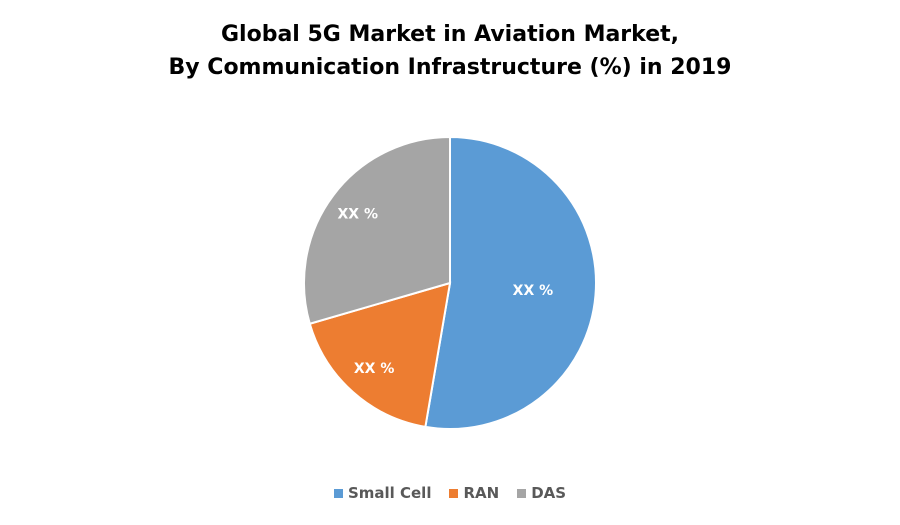 The image size is (900, 525). I want to click on data-label-das: XX %, so click(358, 215).